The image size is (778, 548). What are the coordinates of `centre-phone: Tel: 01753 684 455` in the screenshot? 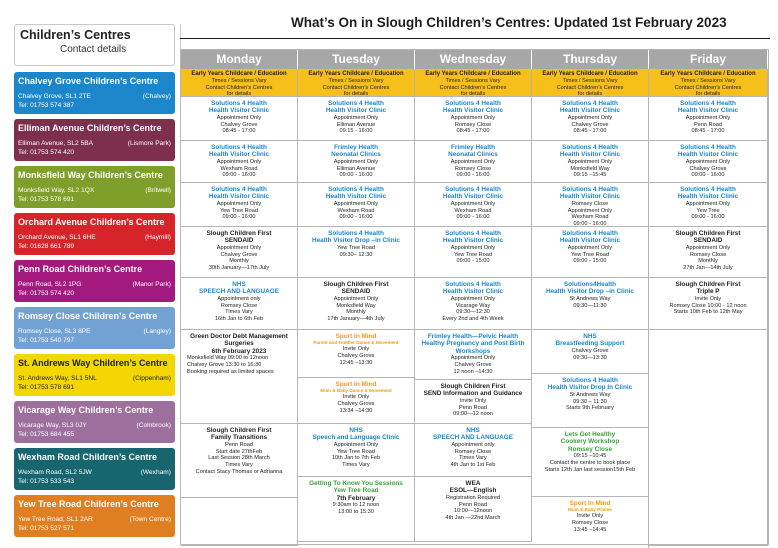 It's located at (46, 434).